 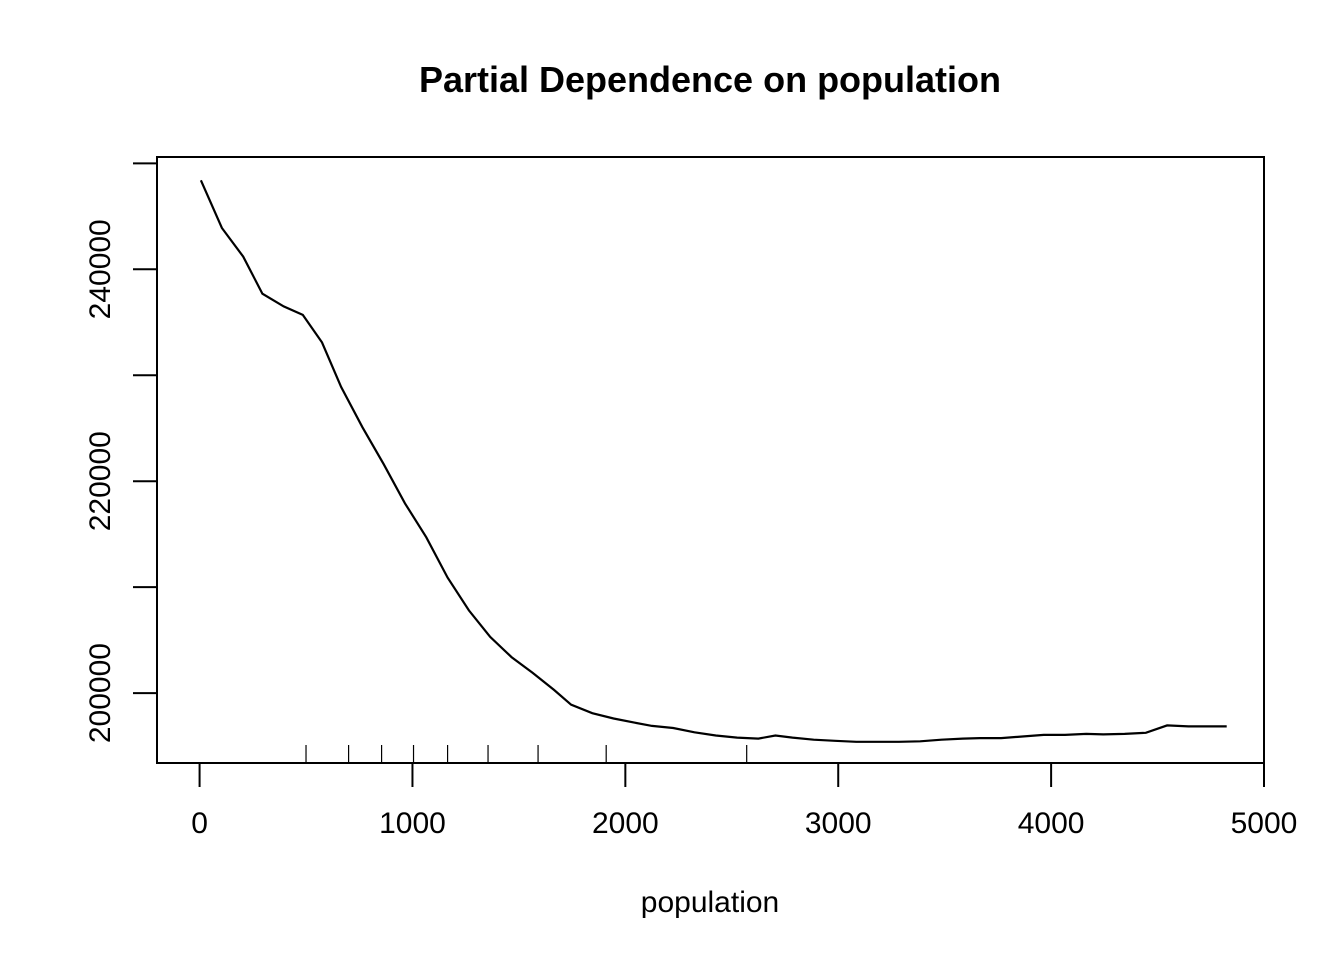 I want to click on x-axis-label: population, so click(x=710, y=902).